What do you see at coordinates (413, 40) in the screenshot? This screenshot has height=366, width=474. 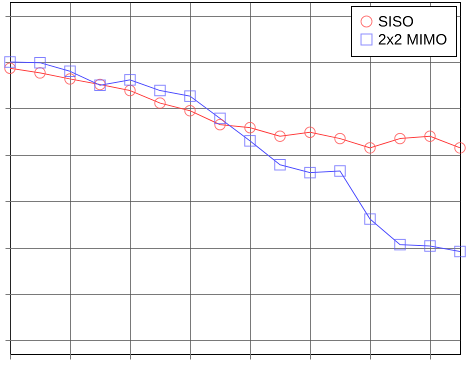 I see `legend-label: 2x2 MIMO` at bounding box center [413, 40].